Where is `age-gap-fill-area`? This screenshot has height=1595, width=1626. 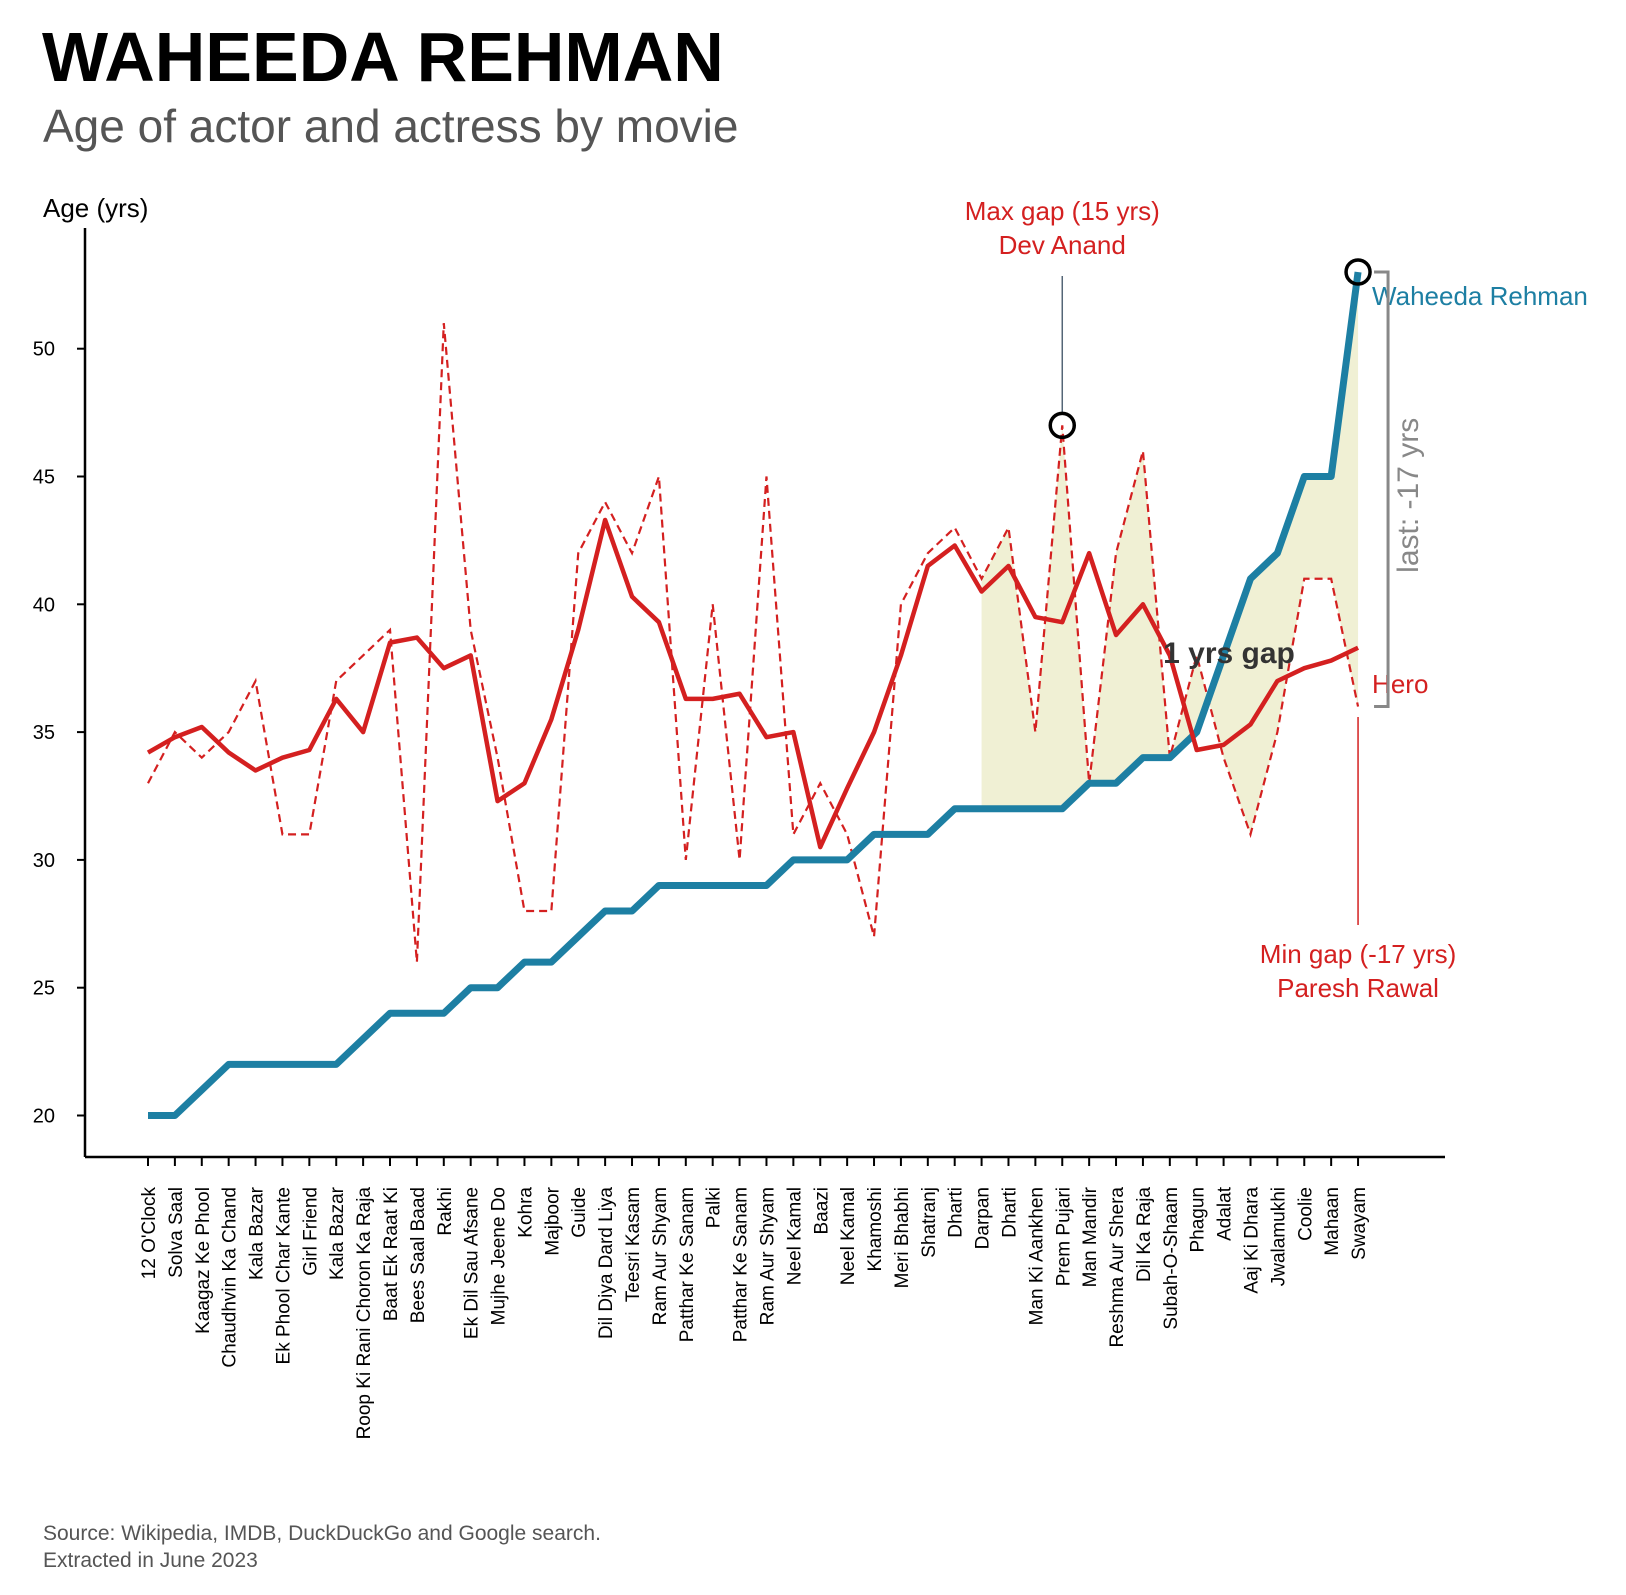 age-gap-fill-area is located at coordinates (1170, 553).